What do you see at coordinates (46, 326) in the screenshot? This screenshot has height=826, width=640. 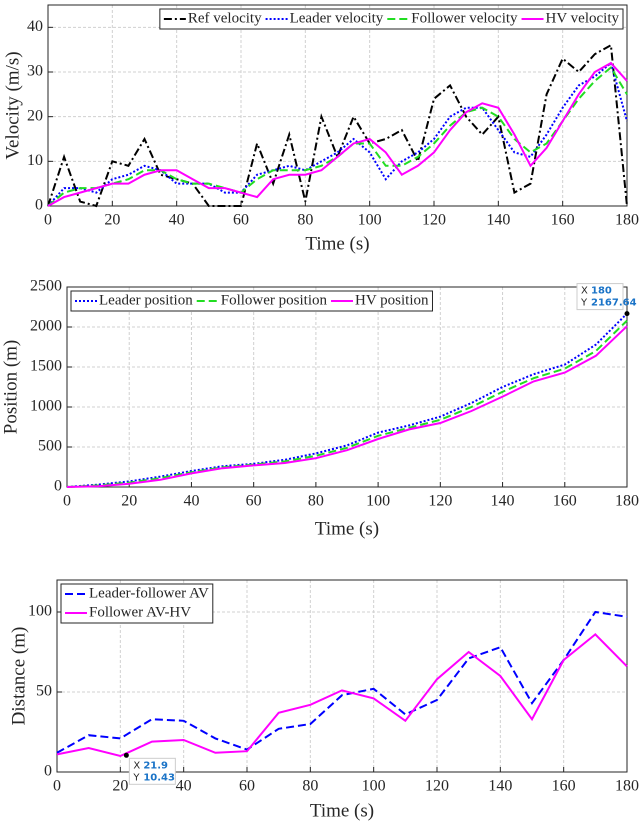 I see `y-tick-label: 2000` at bounding box center [46, 326].